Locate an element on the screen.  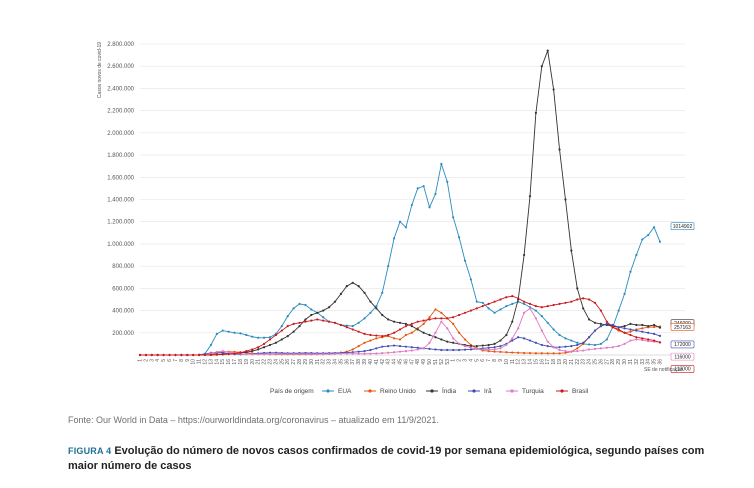
x-tick-label: 44 is located at coordinates (395, 362).